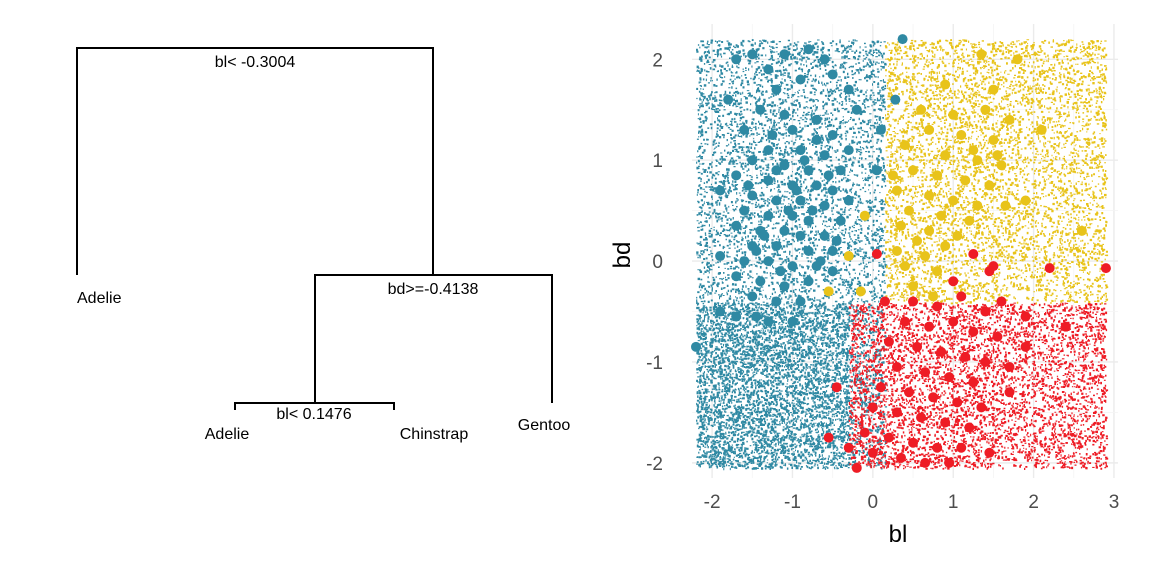 Image resolution: width=1152 pixels, height=576 pixels. I want to click on x-tick-label: -1, so click(792, 502).